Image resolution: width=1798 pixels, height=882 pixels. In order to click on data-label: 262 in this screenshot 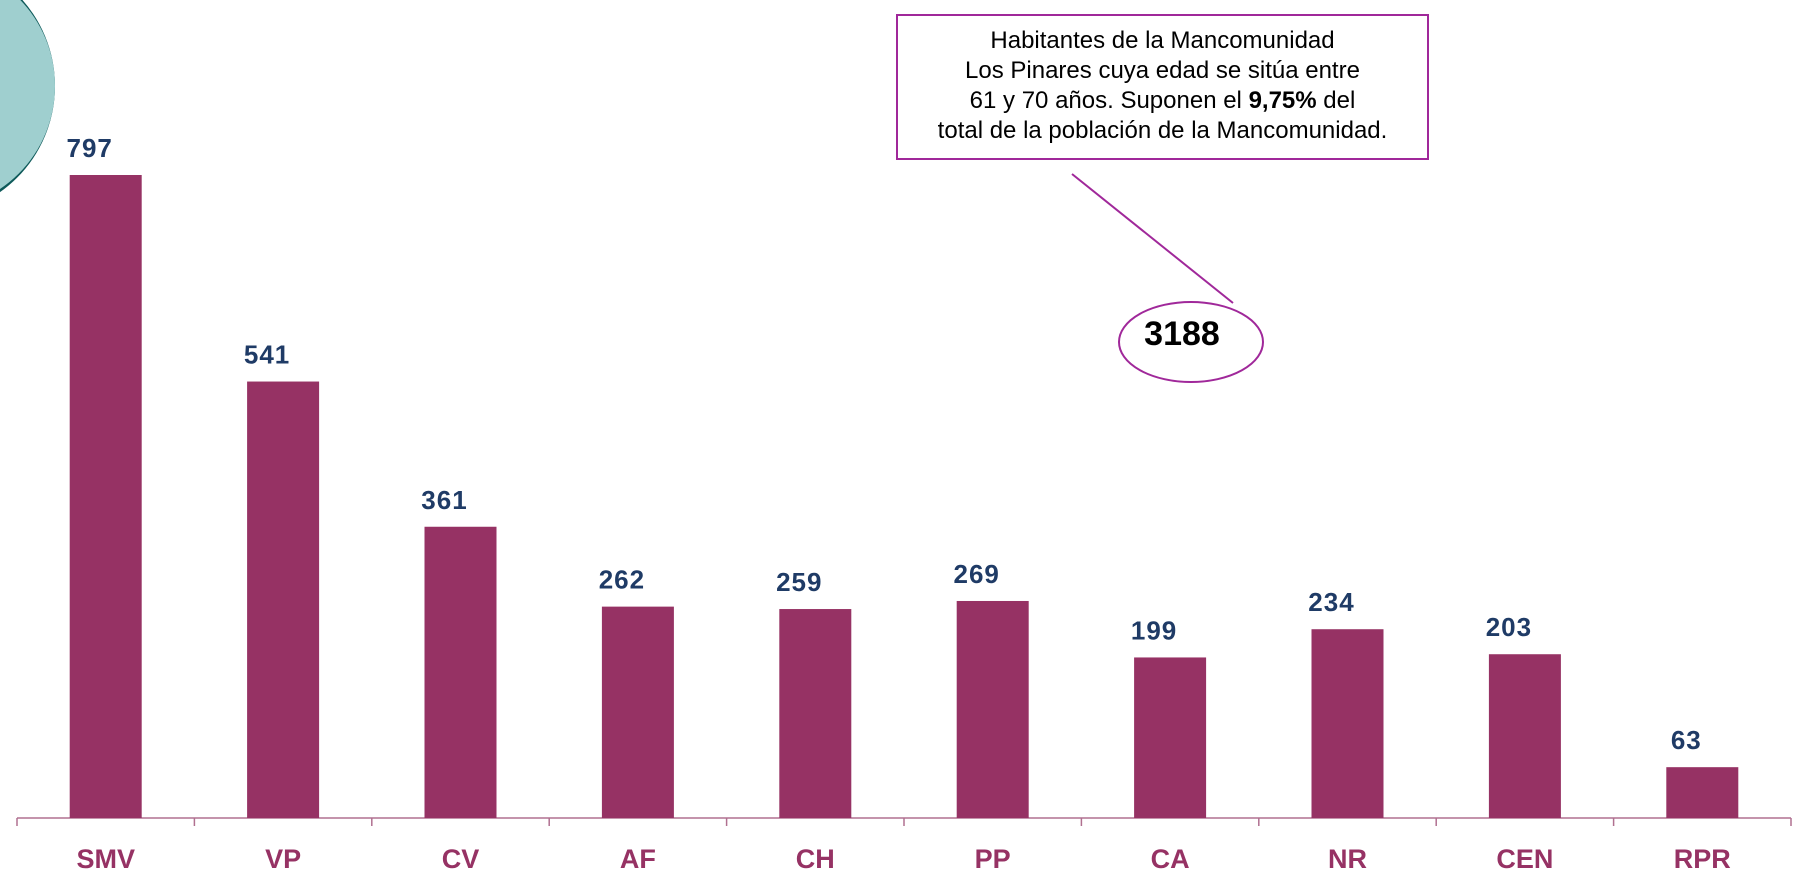, I will do `click(622, 580)`.